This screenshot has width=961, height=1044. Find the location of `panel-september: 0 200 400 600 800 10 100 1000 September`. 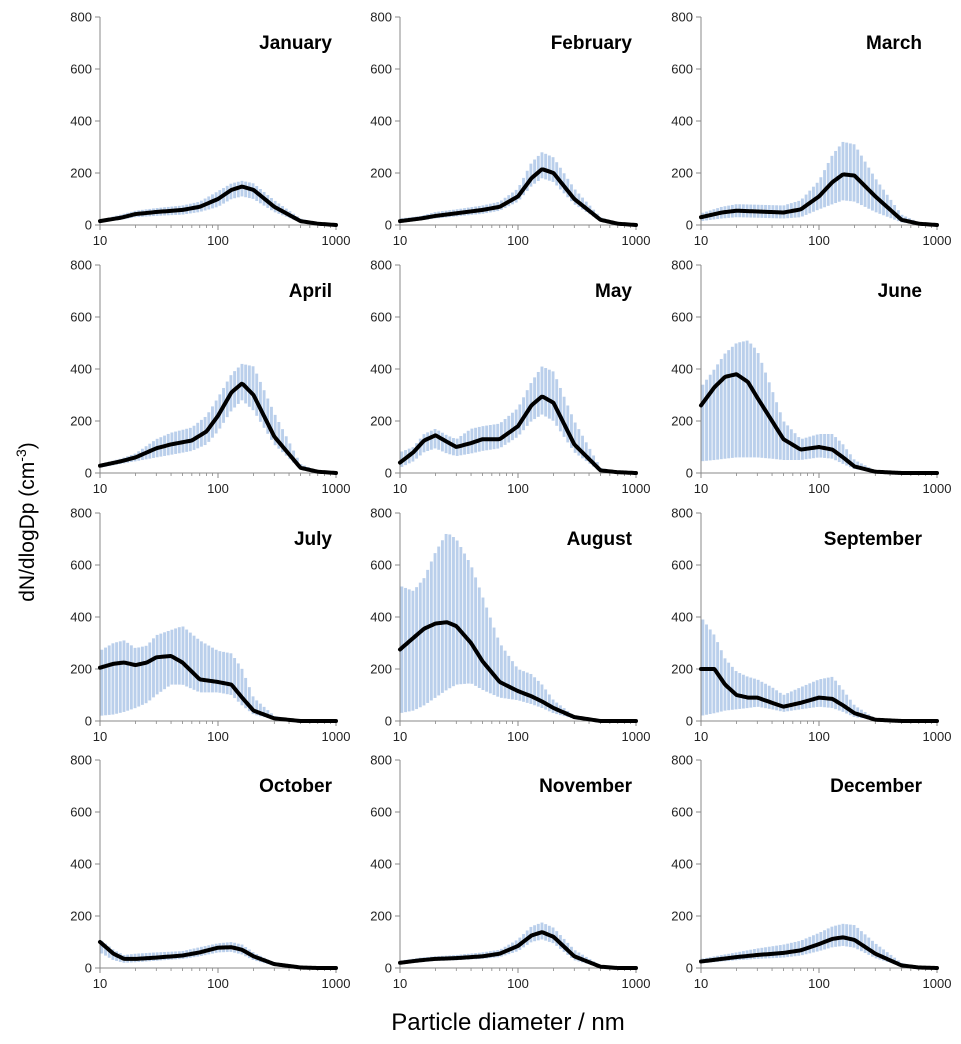

panel-september: 0 200 400 600 800 10 100 1000 September is located at coordinates (811, 625).